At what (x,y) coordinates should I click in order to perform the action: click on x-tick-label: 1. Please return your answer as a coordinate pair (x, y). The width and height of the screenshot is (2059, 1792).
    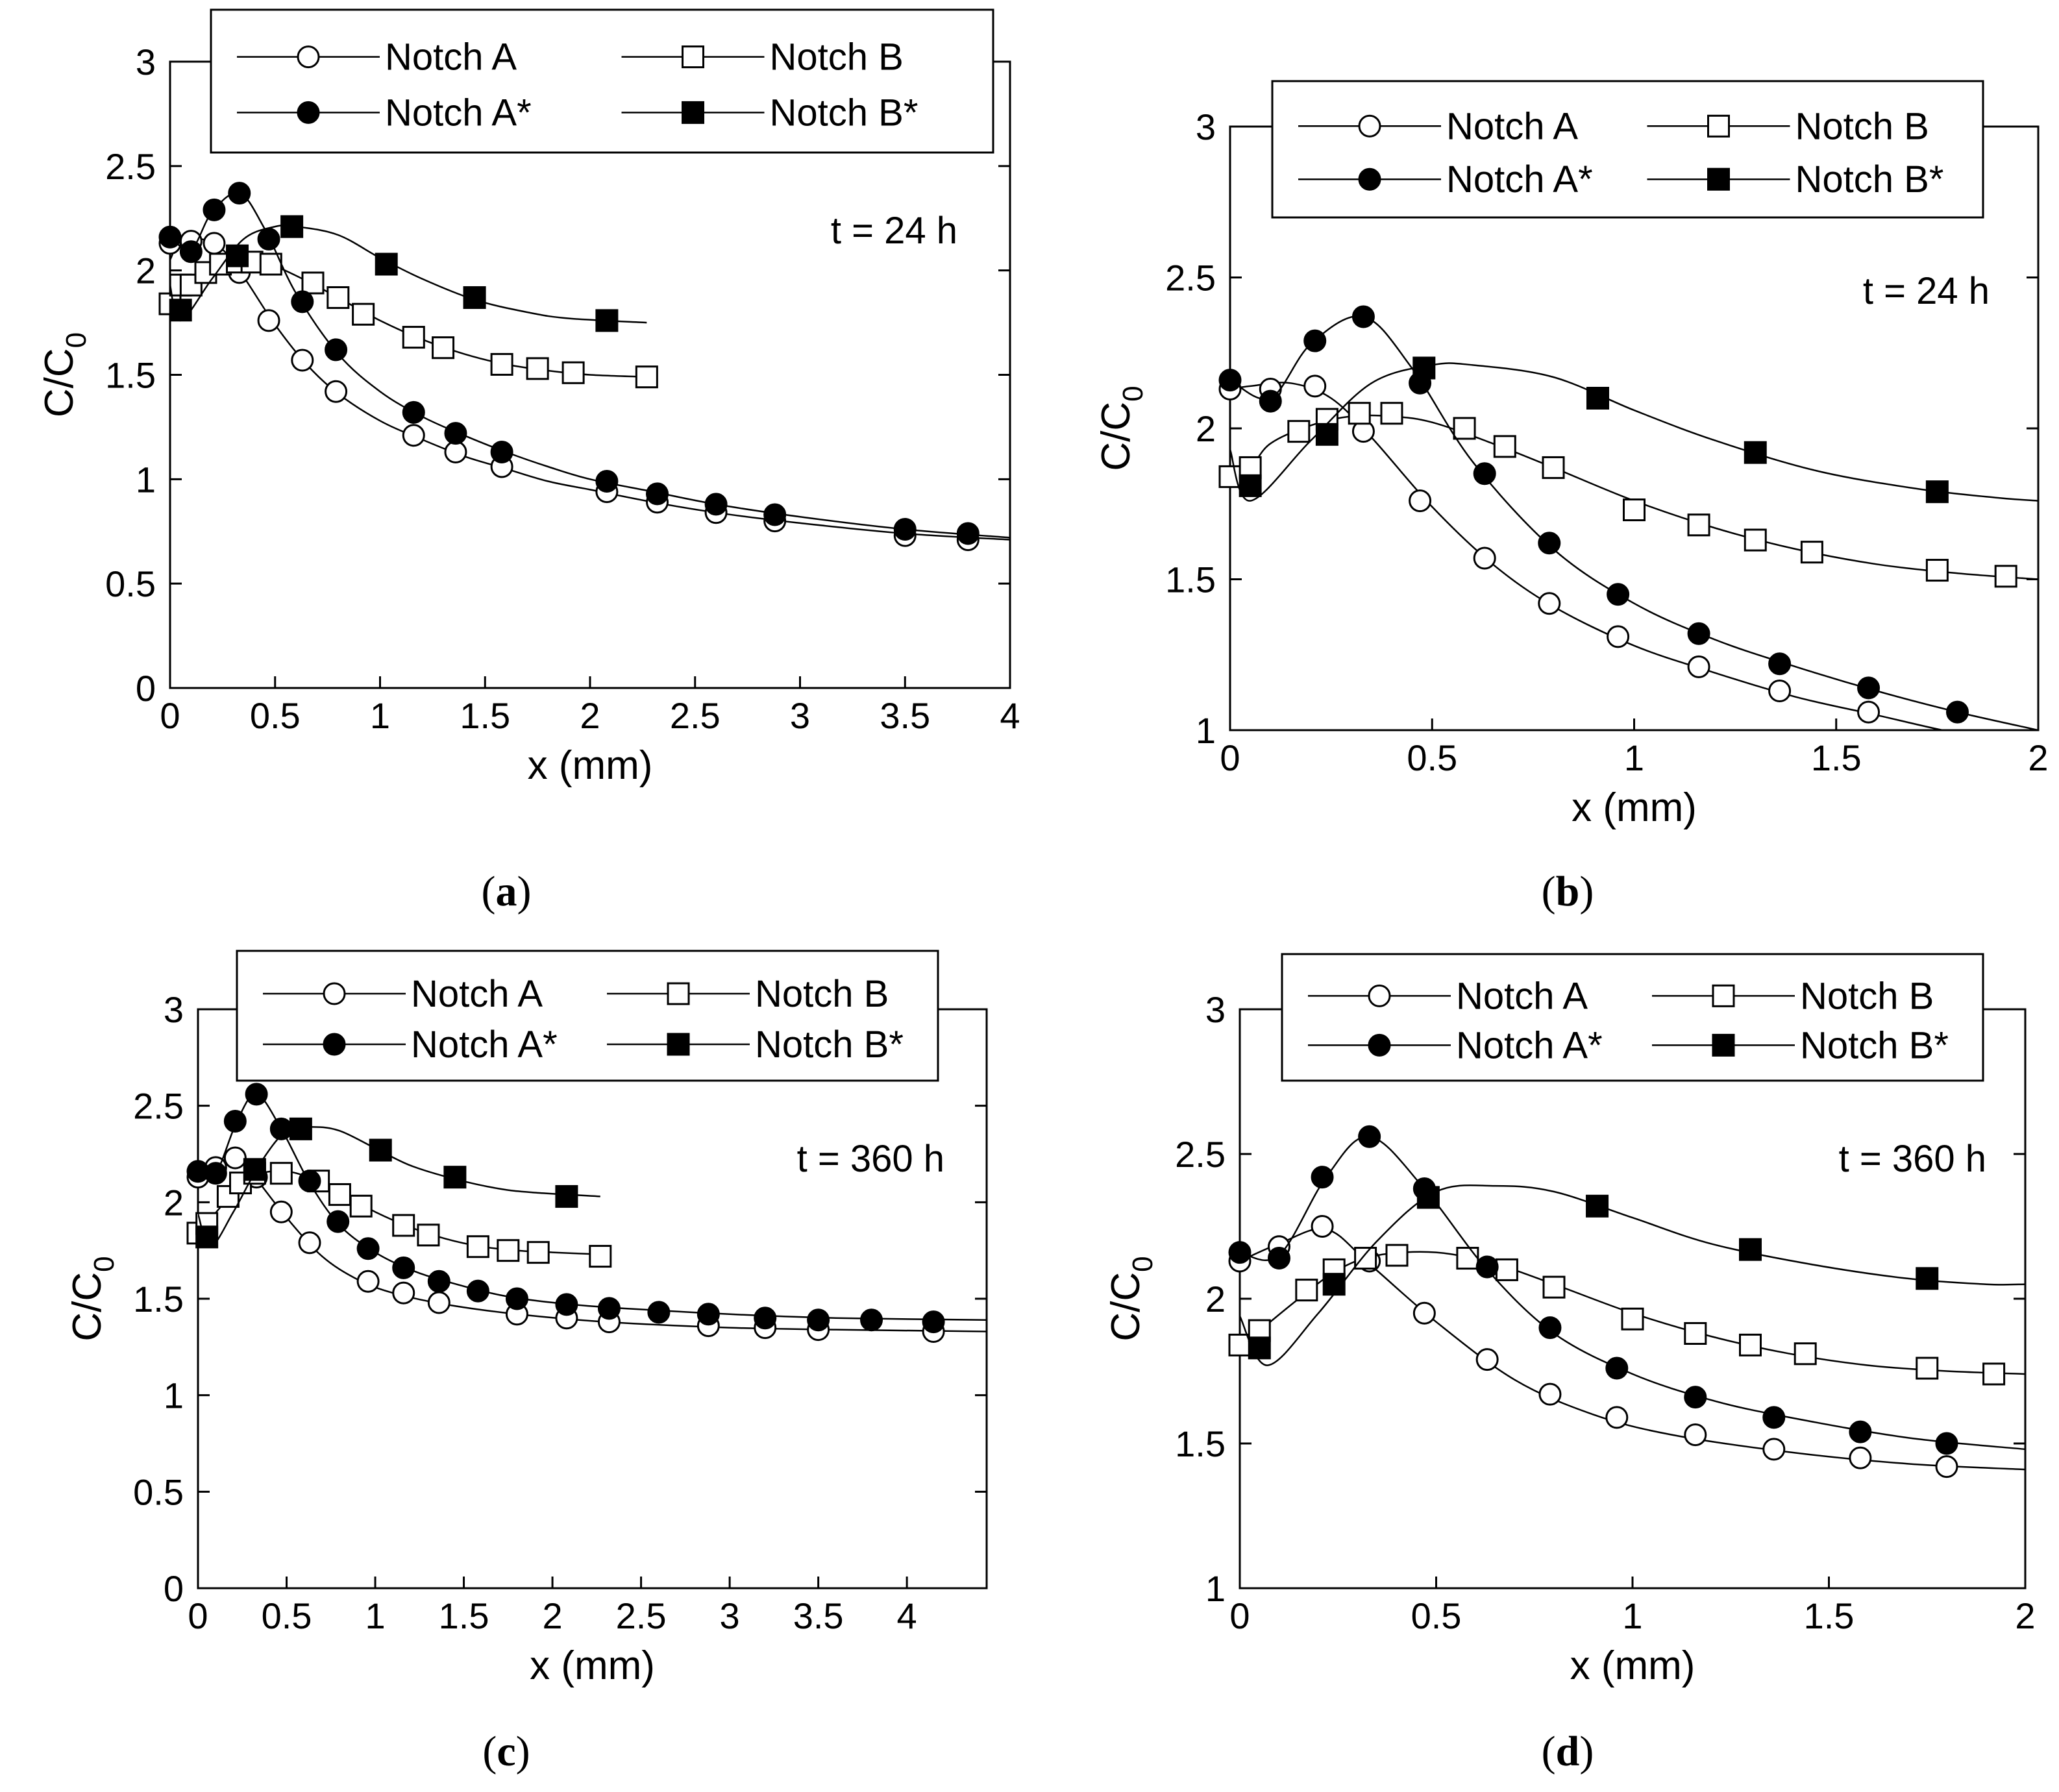
    Looking at the image, I should click on (380, 715).